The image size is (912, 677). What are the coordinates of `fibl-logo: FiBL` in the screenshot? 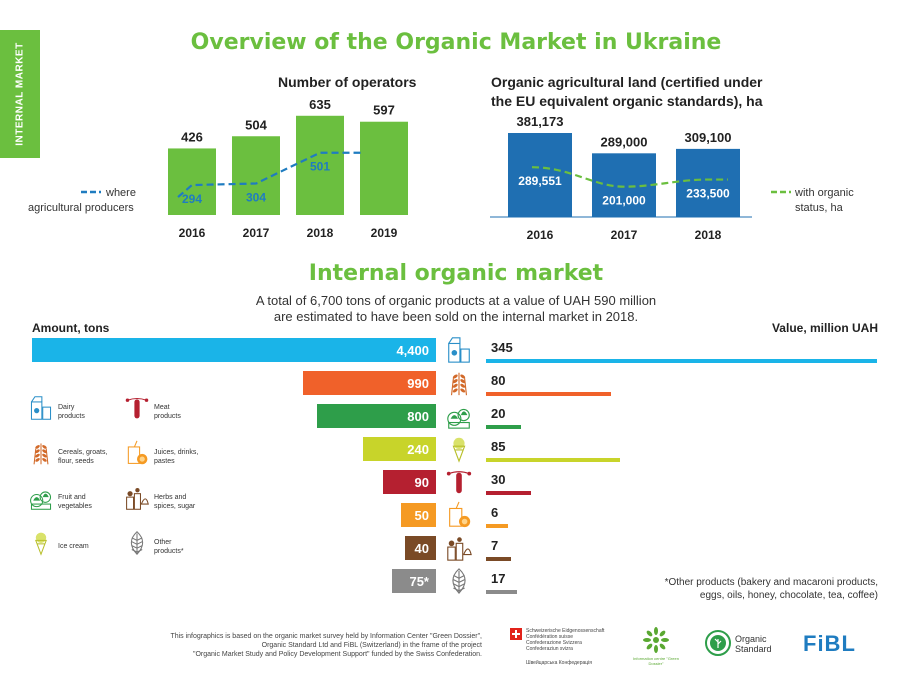 It's located at (829, 643).